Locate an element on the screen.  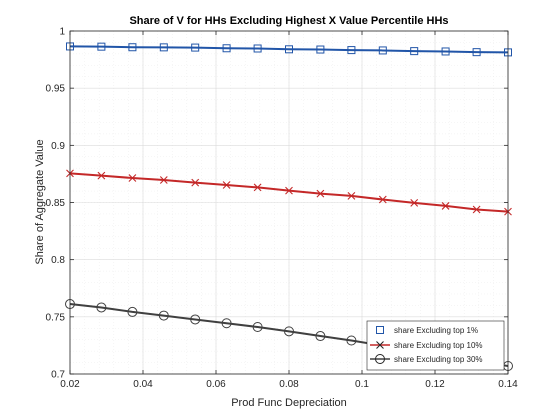
y-tick-label: 0.95 is located at coordinates (56, 89).